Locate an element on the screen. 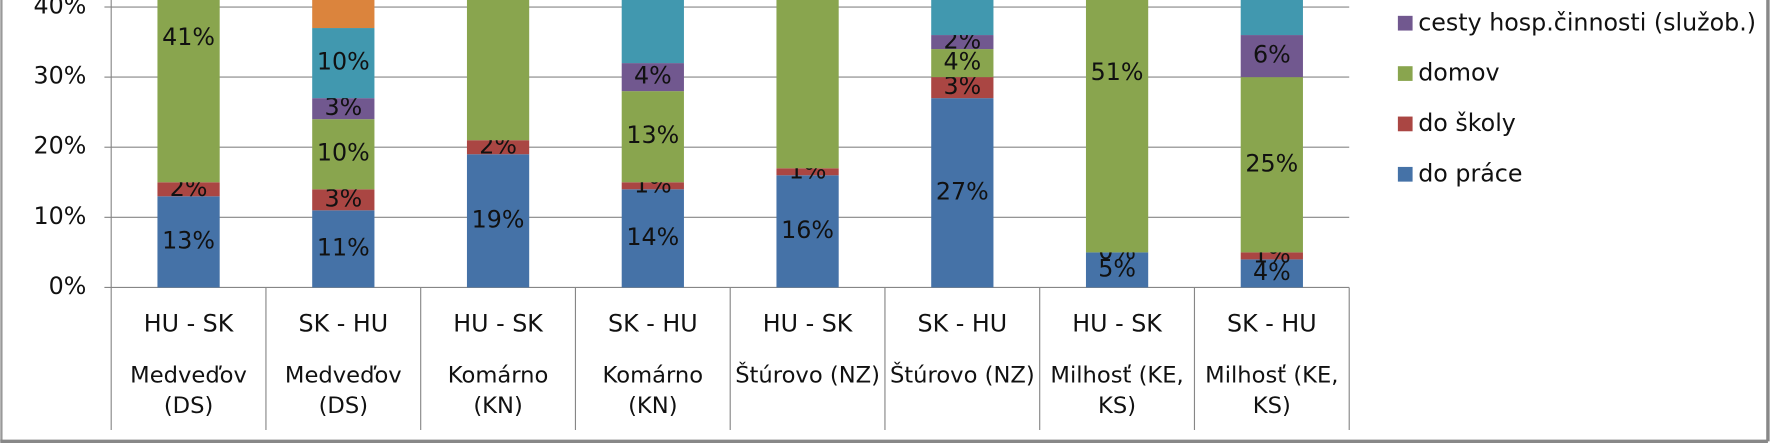 Image resolution: width=1775 pixels, height=447 pixels. legend-label: do práce is located at coordinates (1470, 173).